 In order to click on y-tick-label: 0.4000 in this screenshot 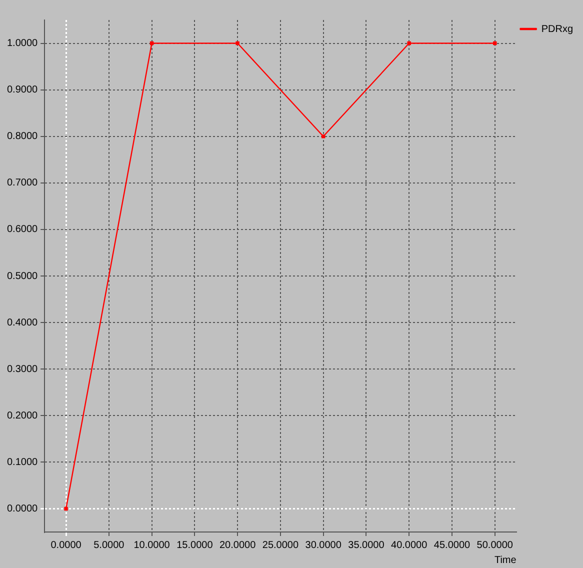, I will do `click(22, 322)`.